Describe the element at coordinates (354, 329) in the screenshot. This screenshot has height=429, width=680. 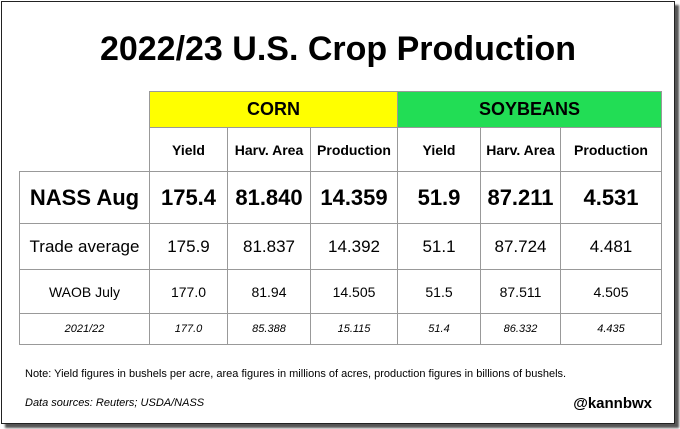
I see `cell: 15.115` at that location.